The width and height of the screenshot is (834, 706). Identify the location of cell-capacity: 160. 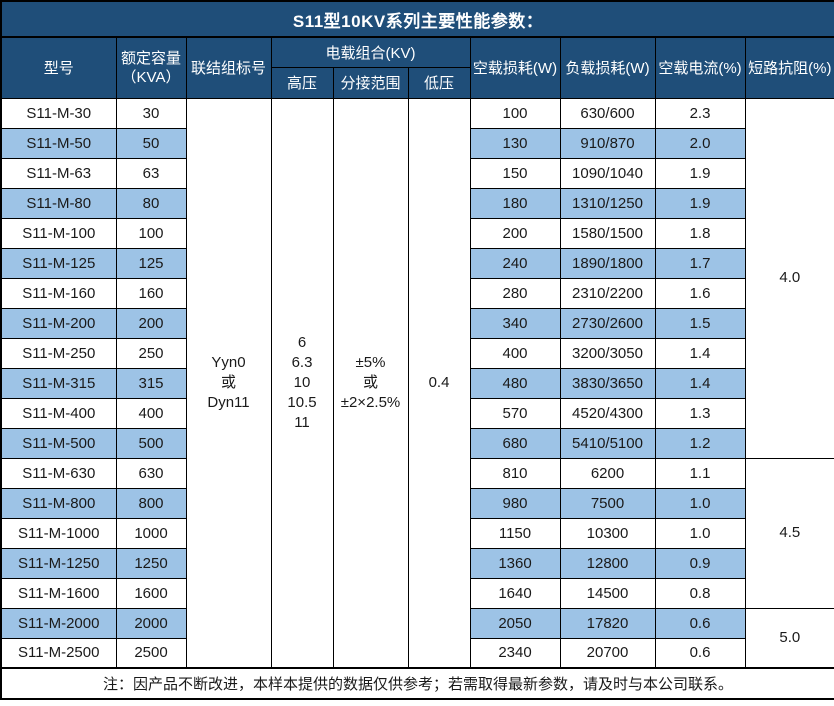
(151, 293).